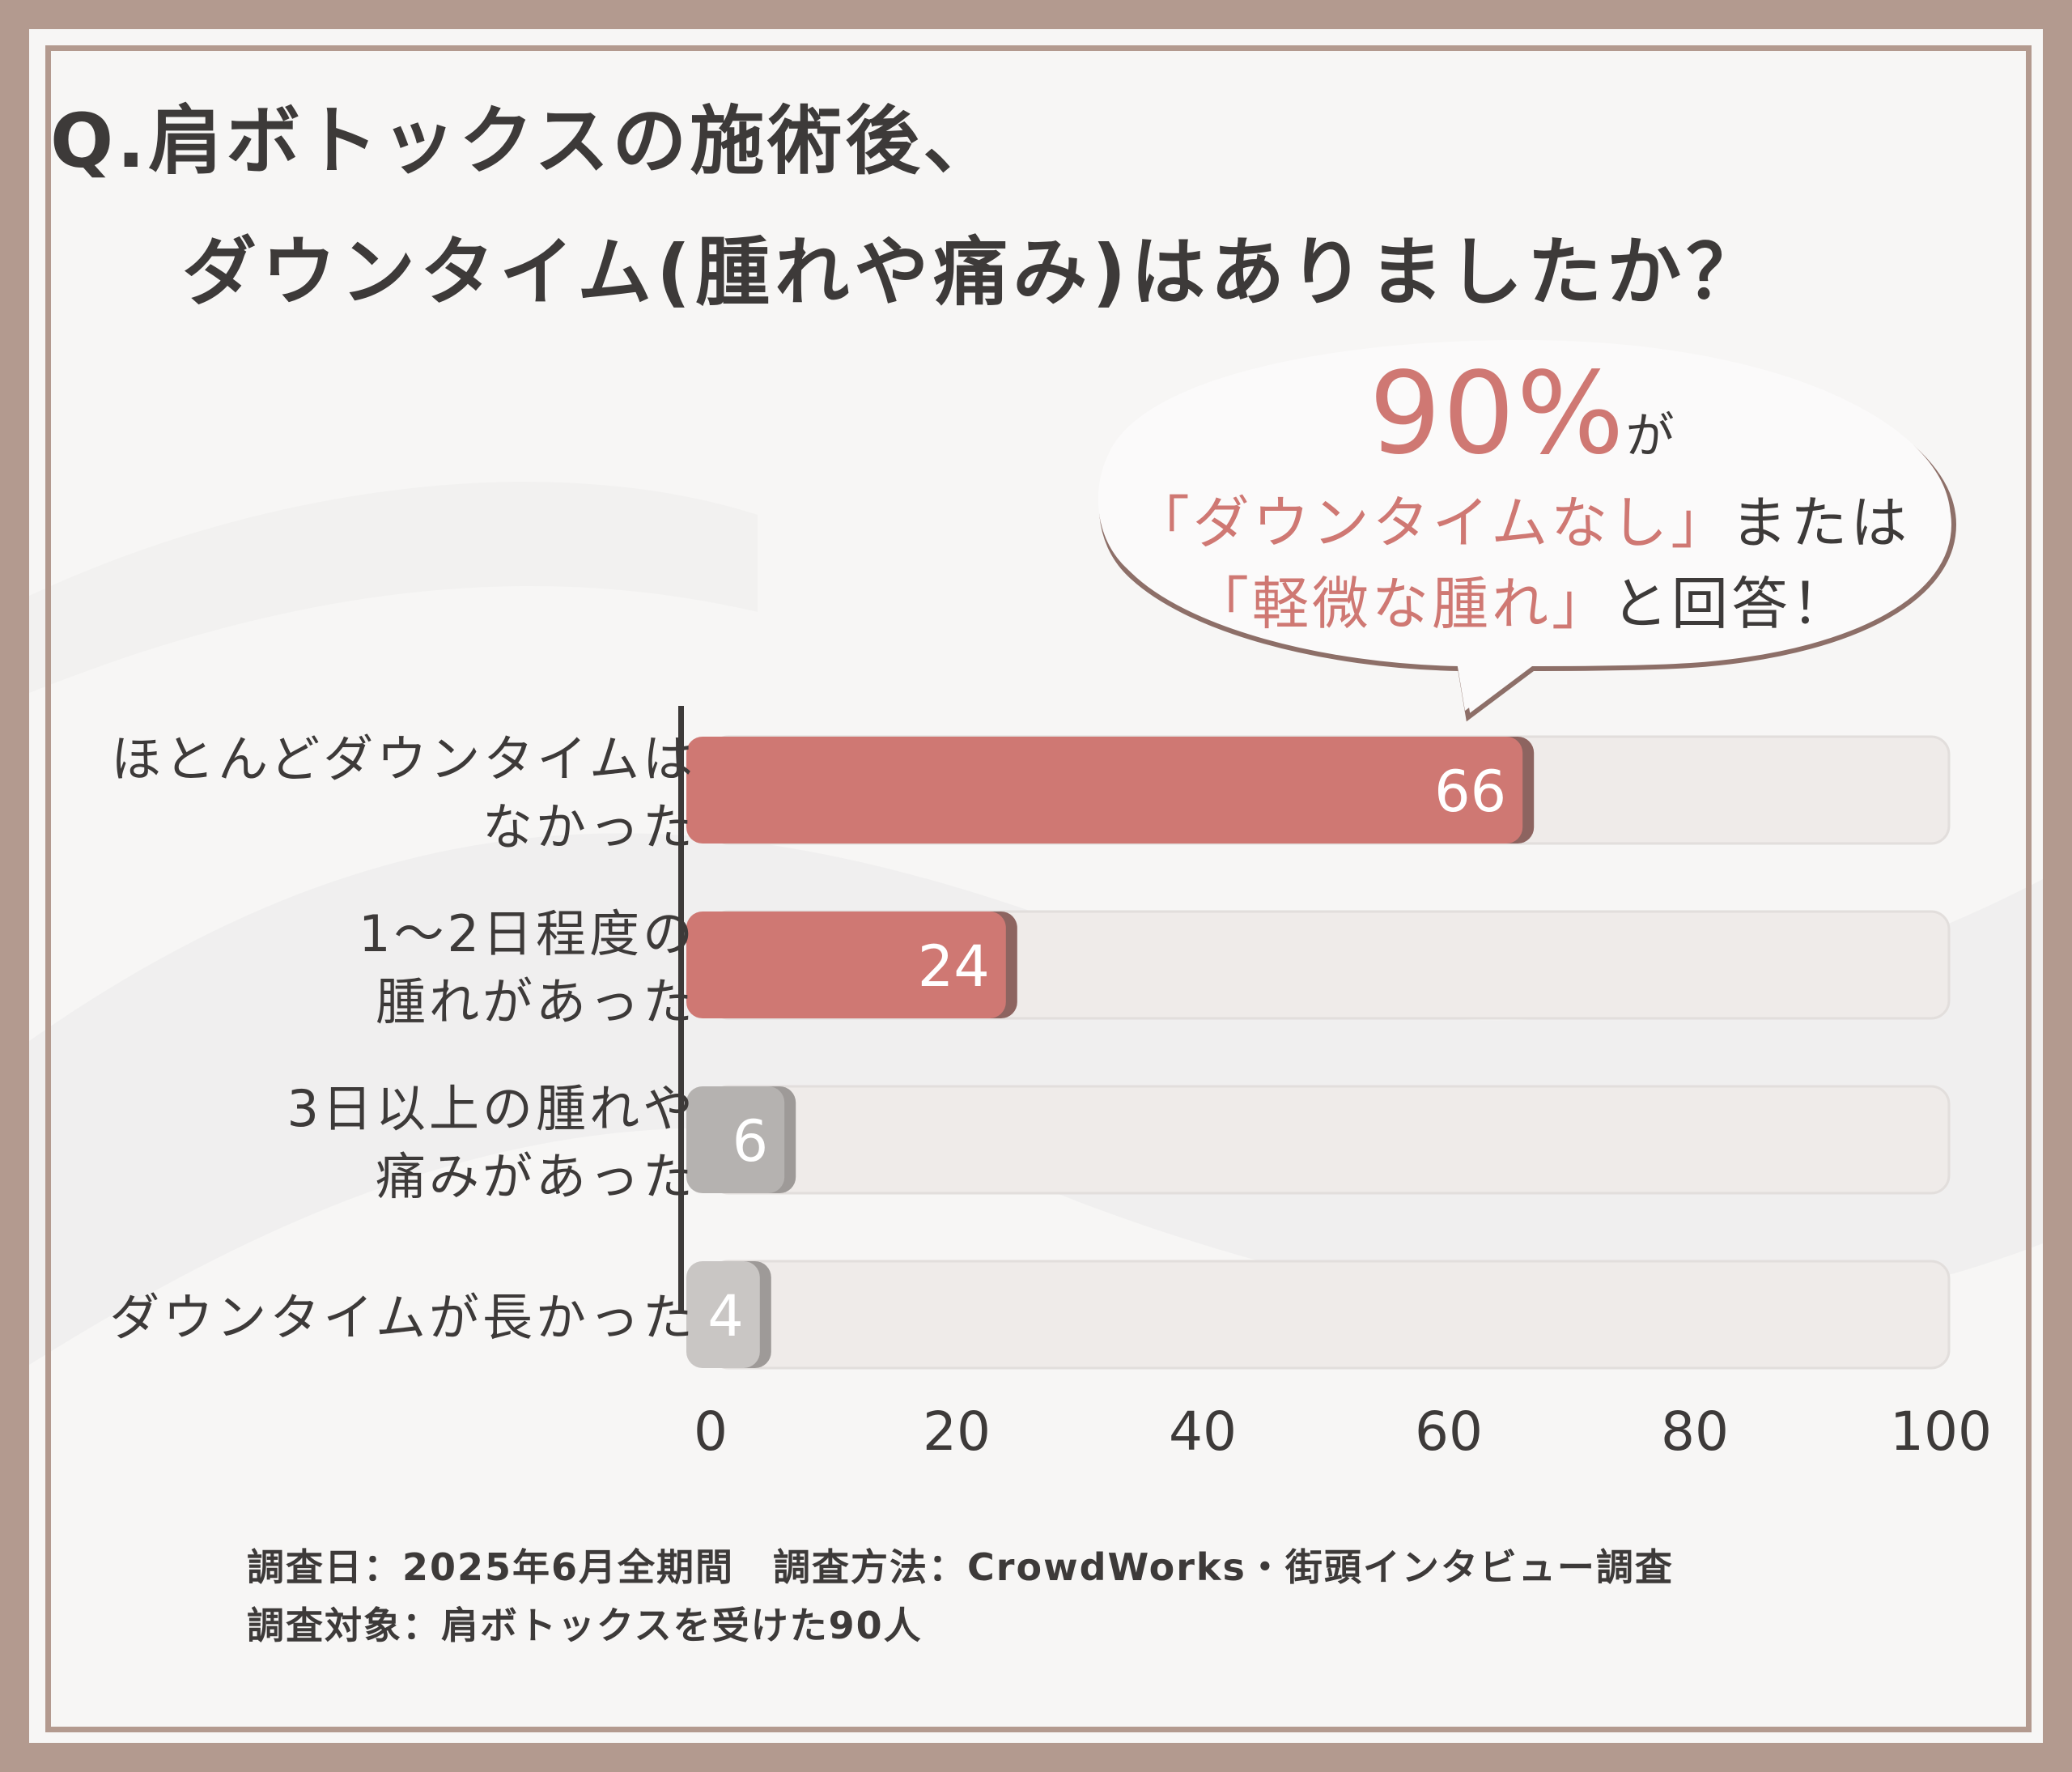 The width and height of the screenshot is (2072, 1772). I want to click on x-tick-label: 100, so click(1941, 1432).